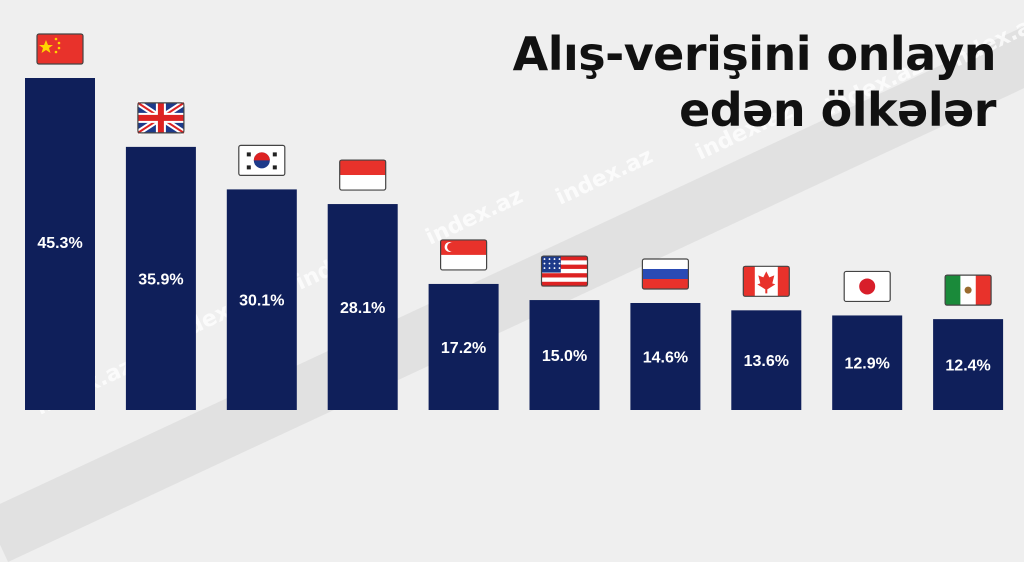 The width and height of the screenshot is (1024, 562). What do you see at coordinates (867, 286) in the screenshot?
I see `flag-japan-icon` at bounding box center [867, 286].